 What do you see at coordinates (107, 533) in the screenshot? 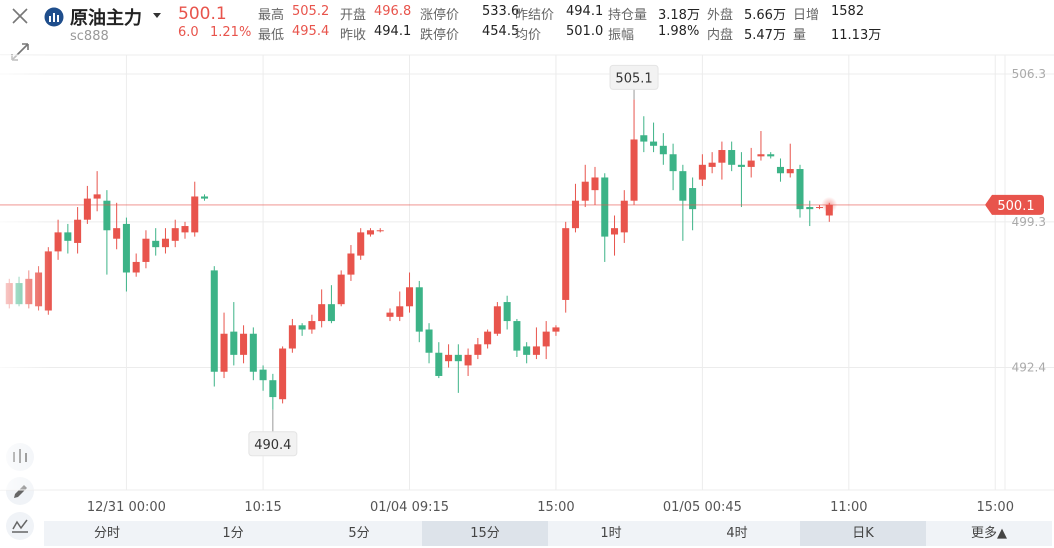
I see `period-tab: 分时` at bounding box center [107, 533].